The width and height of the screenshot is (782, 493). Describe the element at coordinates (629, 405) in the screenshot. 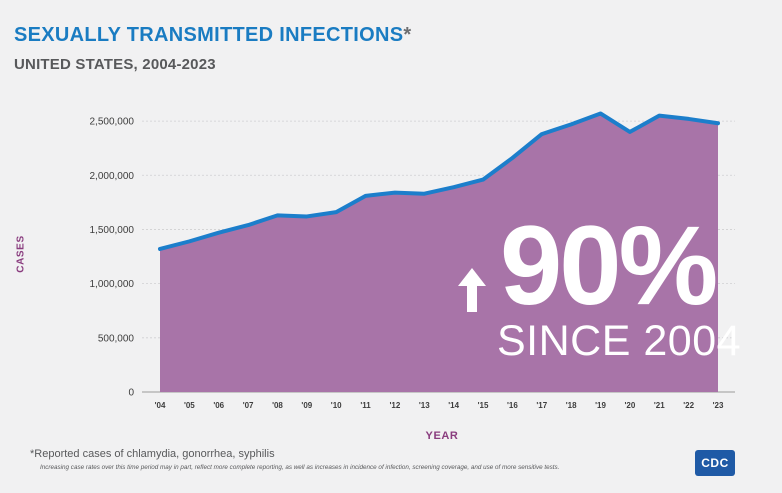

I see `x-tick-label: '20` at that location.